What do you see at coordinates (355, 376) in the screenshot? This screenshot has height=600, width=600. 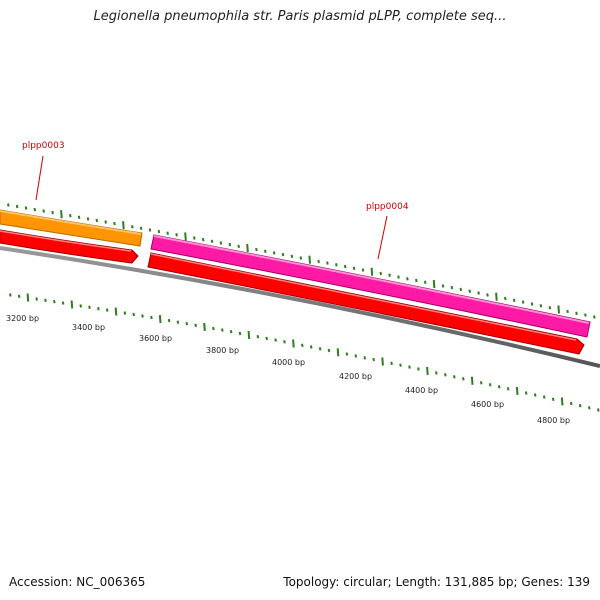 I see `bp-label: 4200 bp` at bounding box center [355, 376].